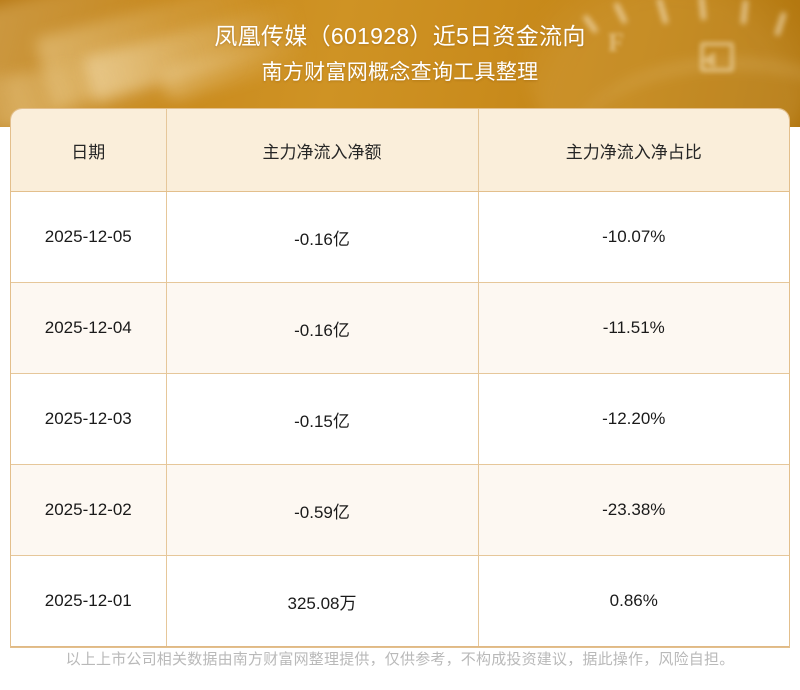 The height and width of the screenshot is (690, 800). Describe the element at coordinates (717, 57) in the screenshot. I see `fuel-pump-icon` at that location.